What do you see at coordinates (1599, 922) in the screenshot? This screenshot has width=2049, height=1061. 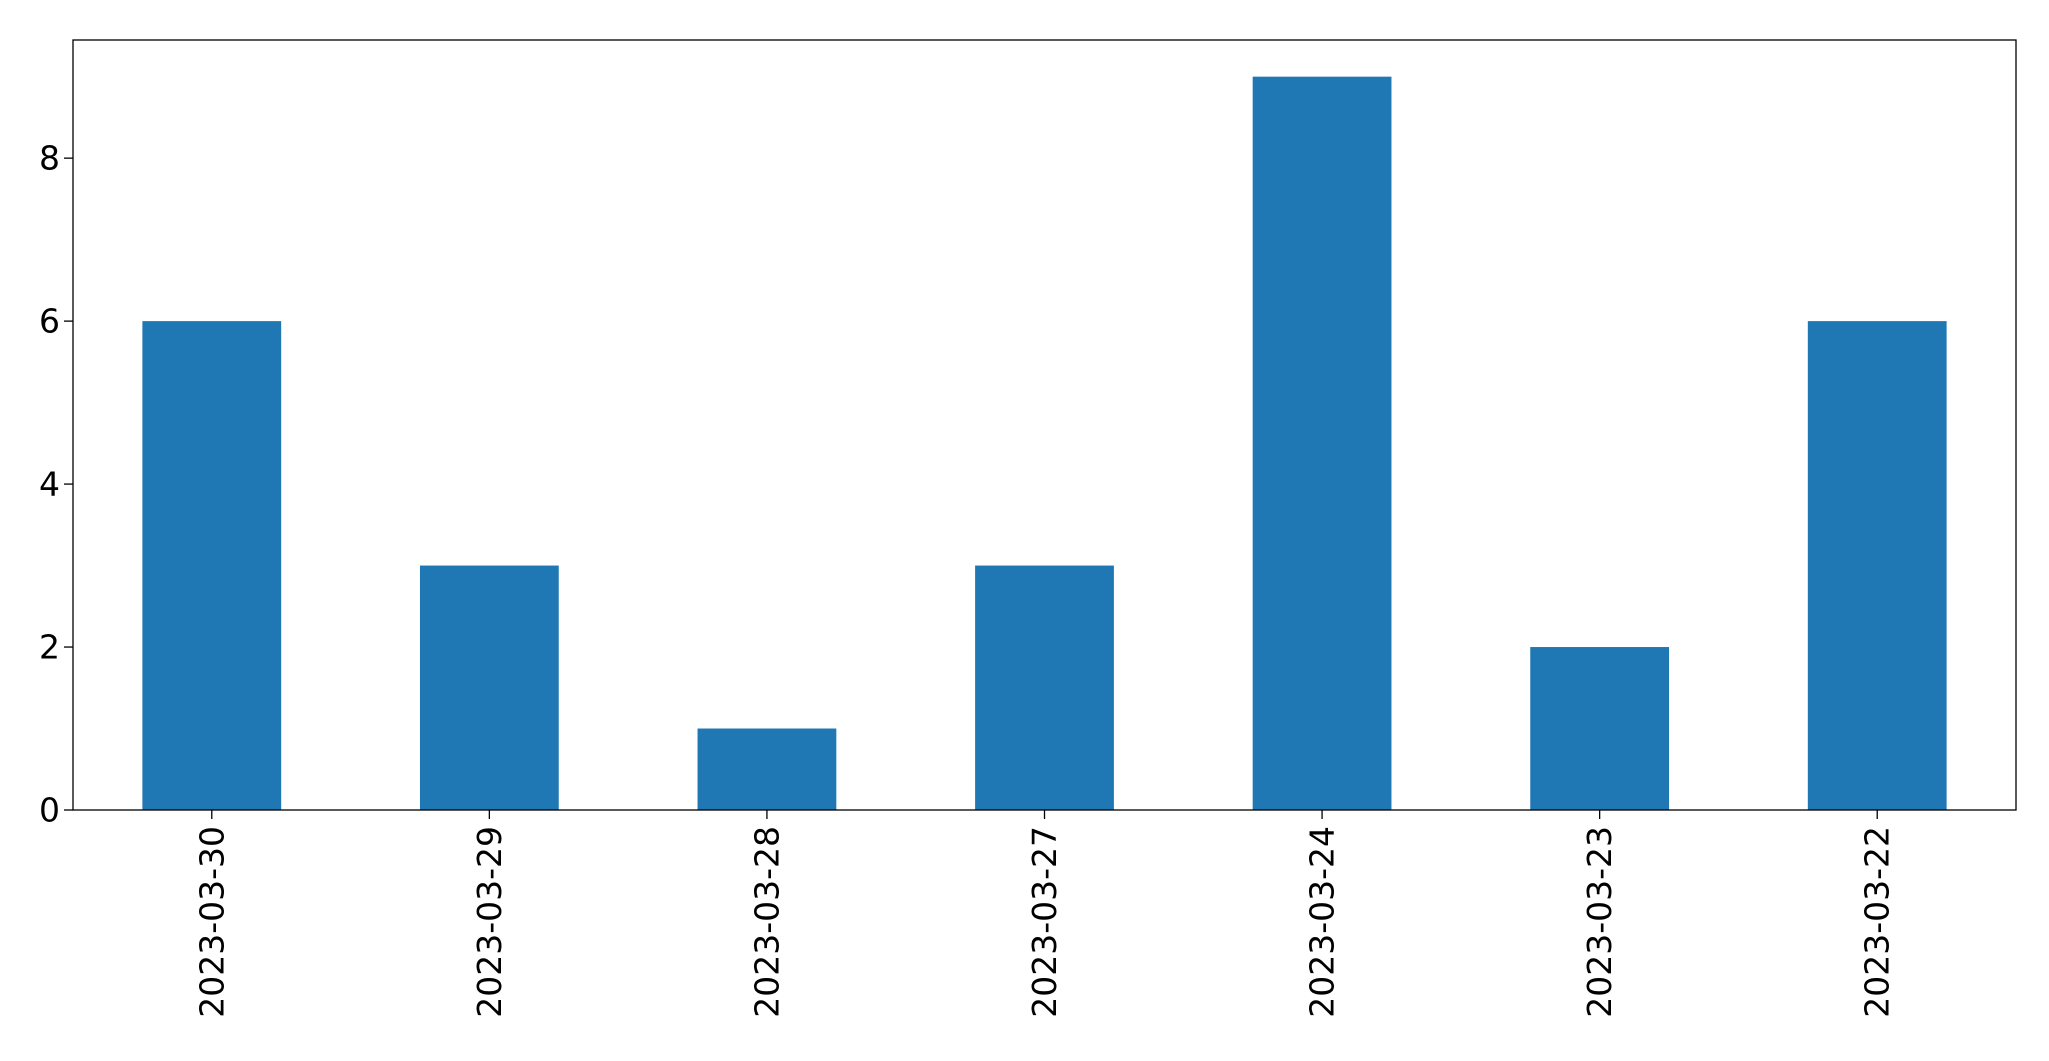 I see `x-tick-label: 2023-03-23` at bounding box center [1599, 922].